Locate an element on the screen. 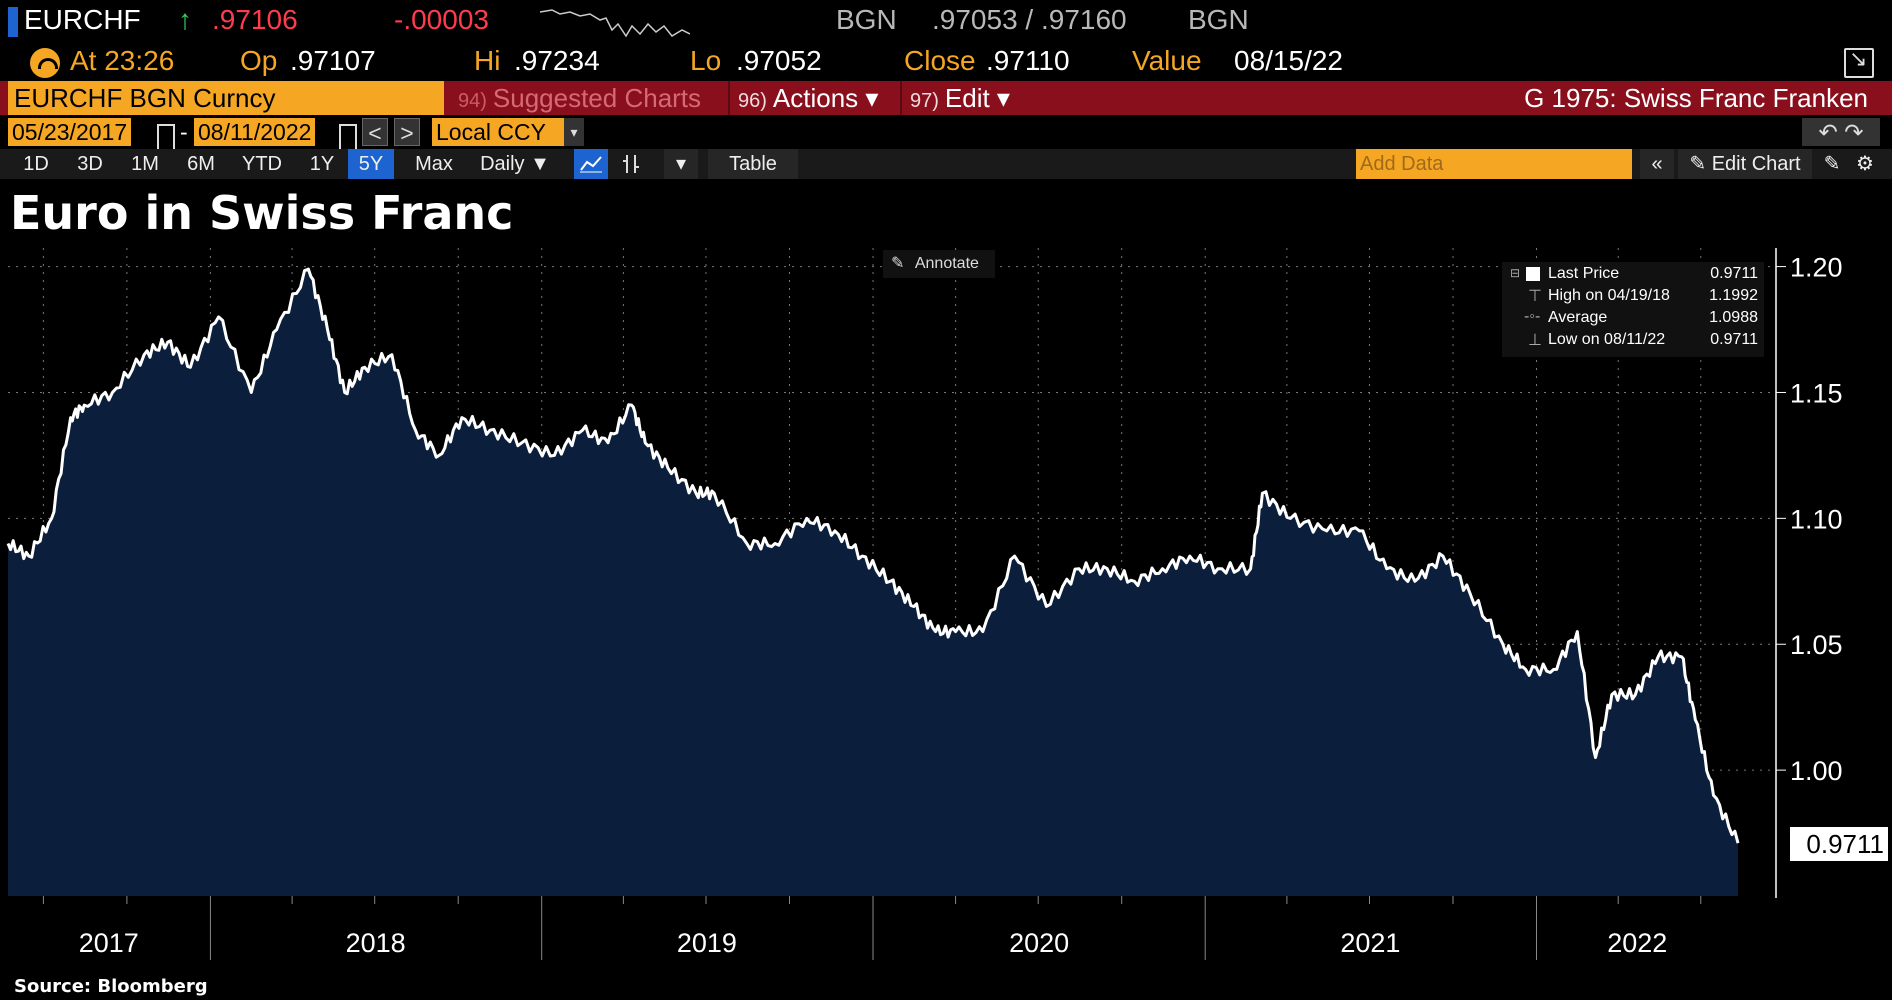 This screenshot has width=1892, height=1000. collapse-icon: « is located at coordinates (1657, 164).